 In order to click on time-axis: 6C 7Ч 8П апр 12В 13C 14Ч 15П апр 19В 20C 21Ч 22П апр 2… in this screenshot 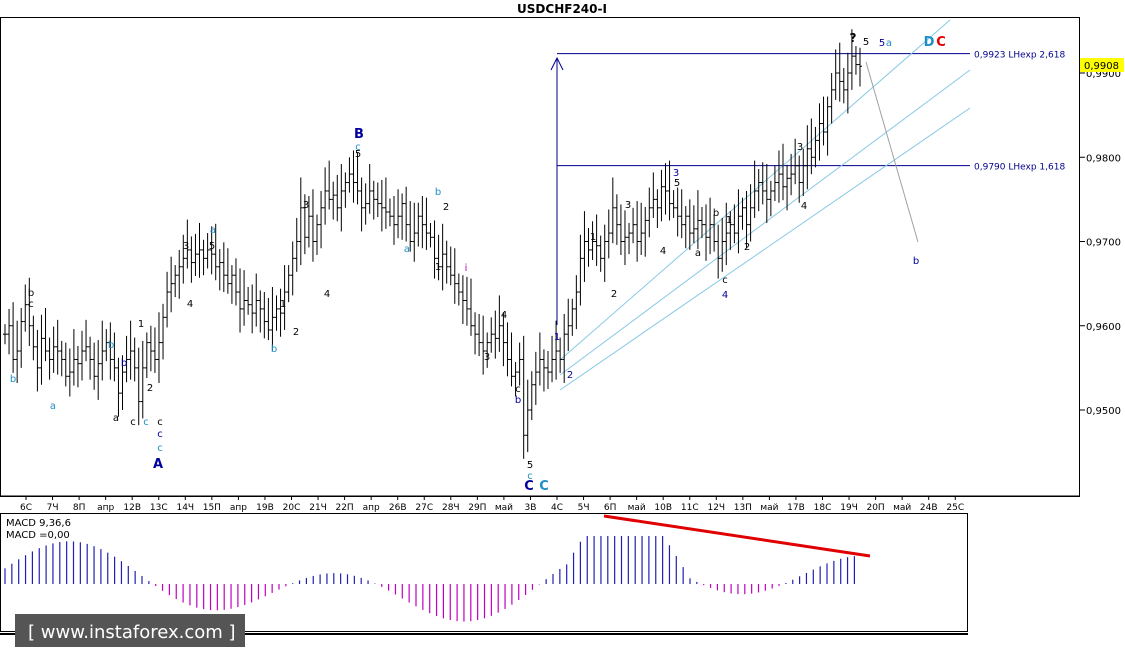, I will do `click(492, 504)`.